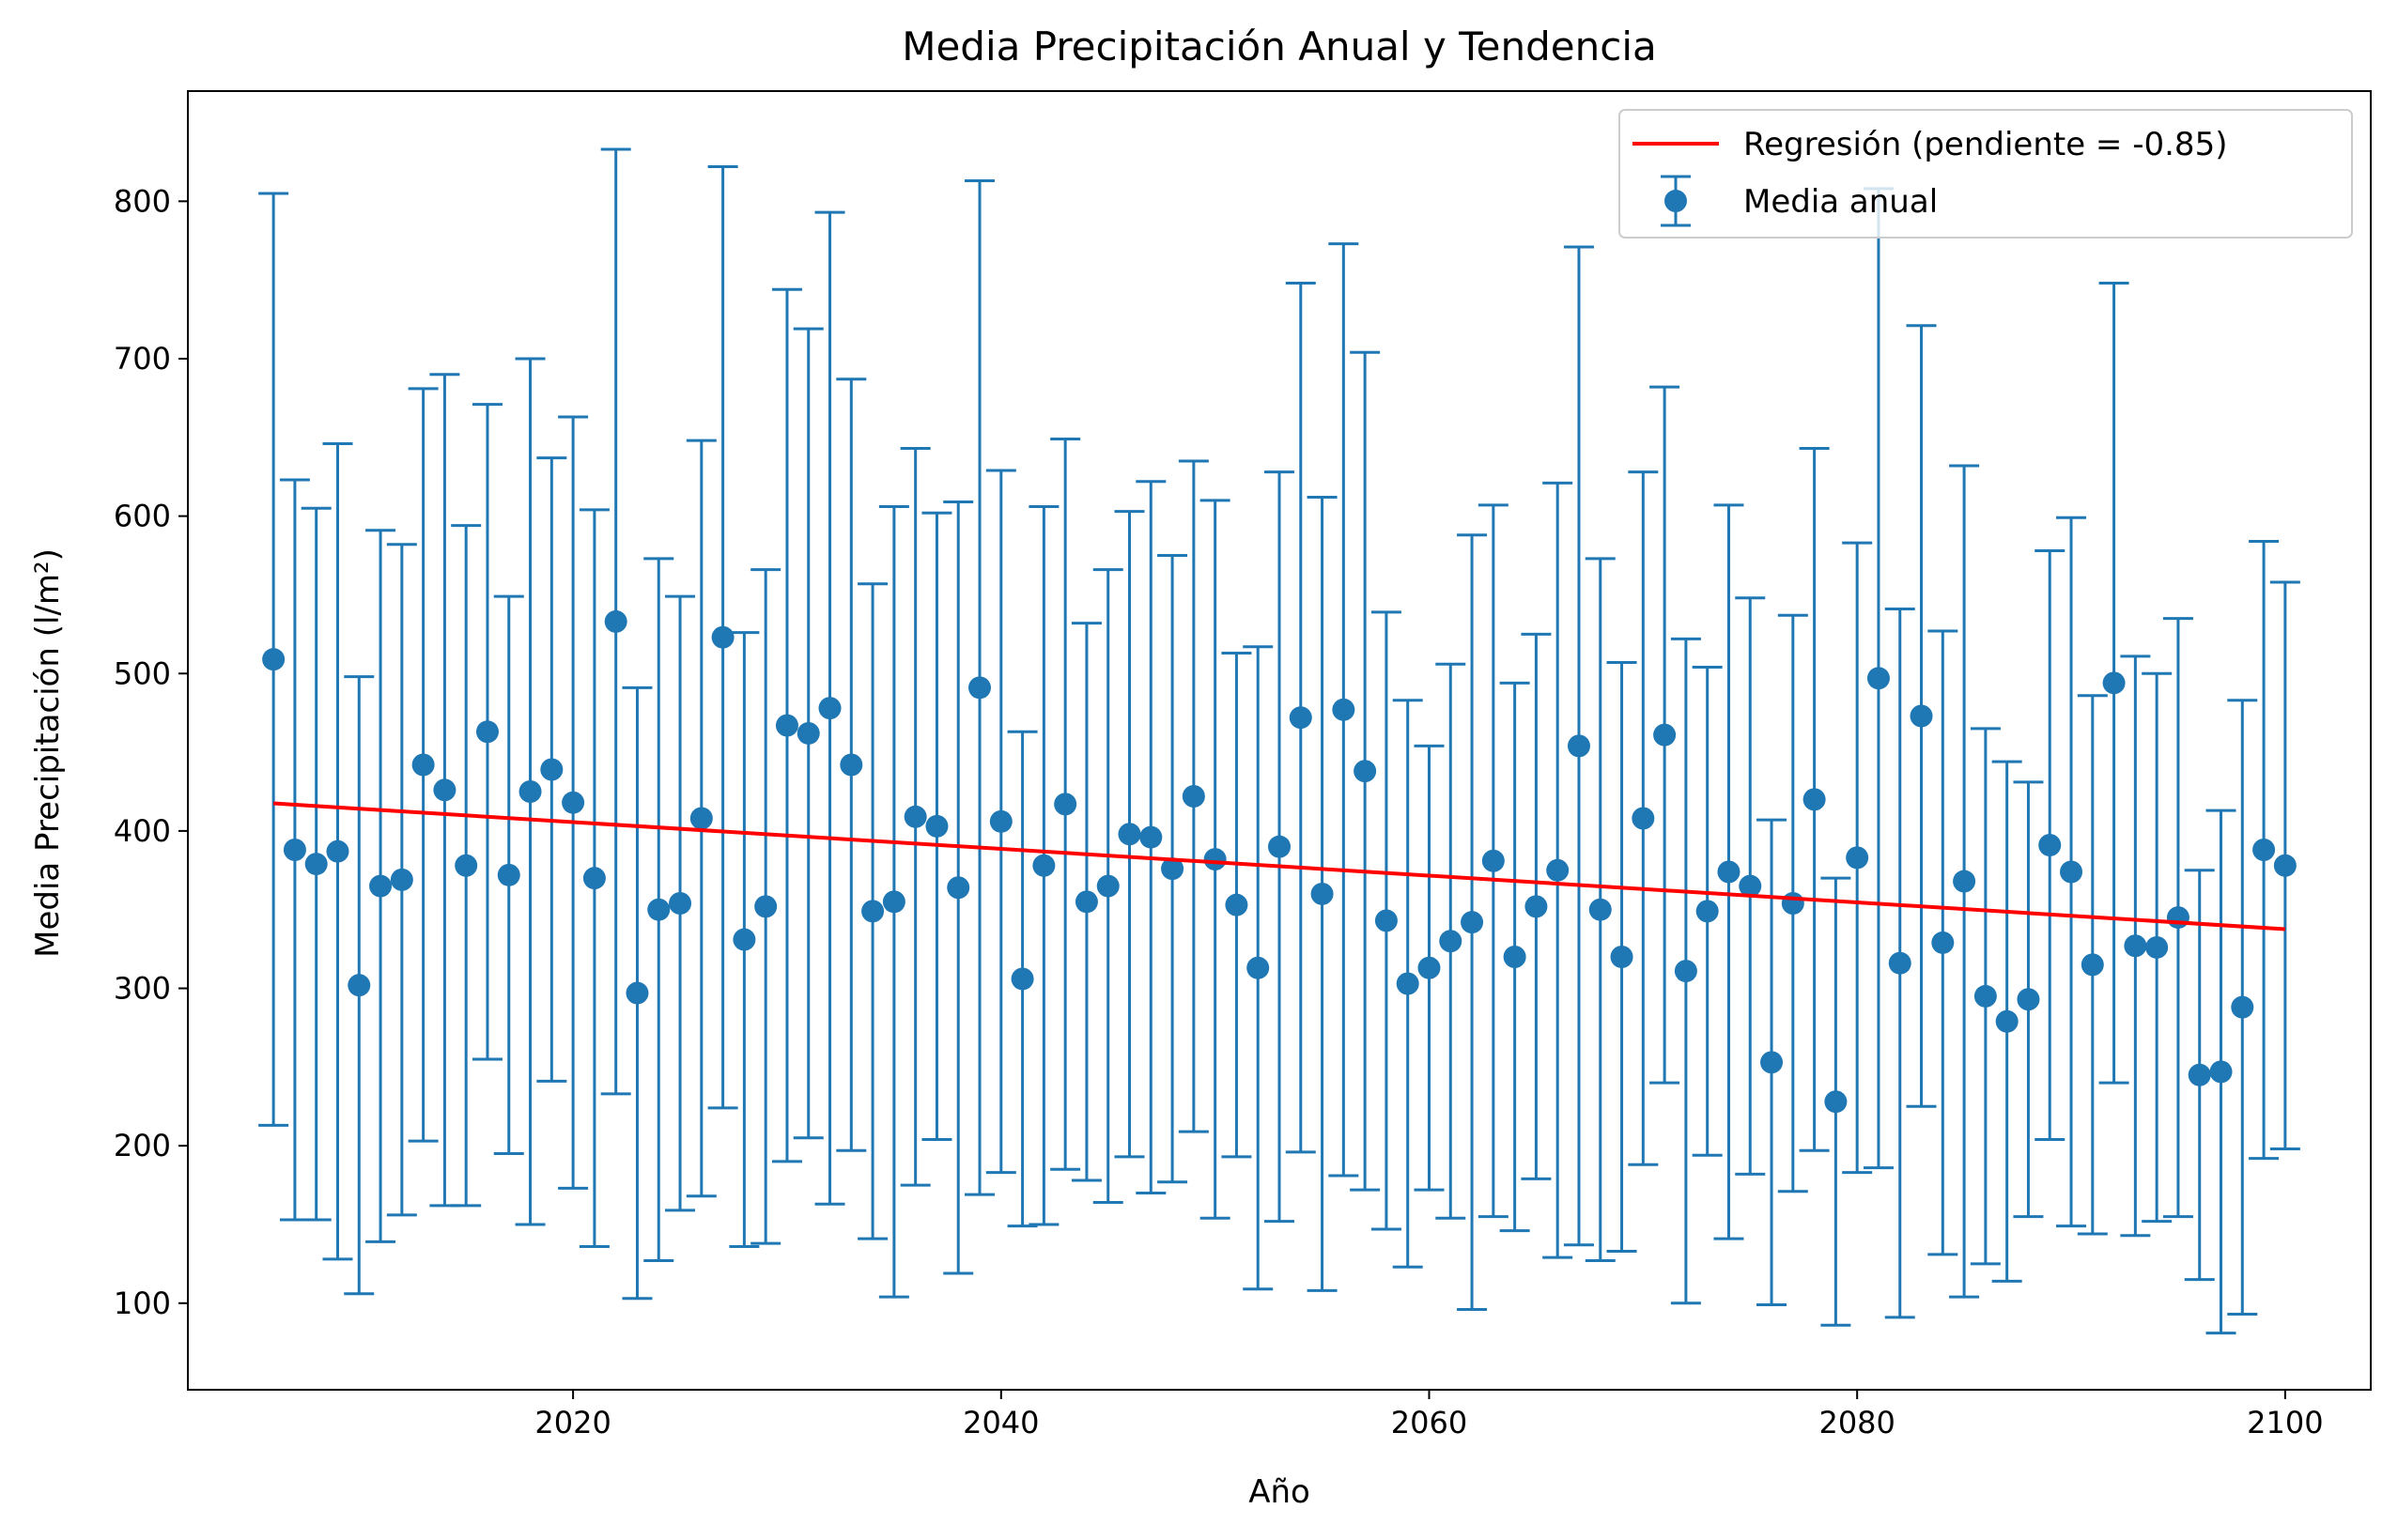 The image size is (2398, 1540). Describe the element at coordinates (851, 765) in the screenshot. I see `data-point-2033` at that location.